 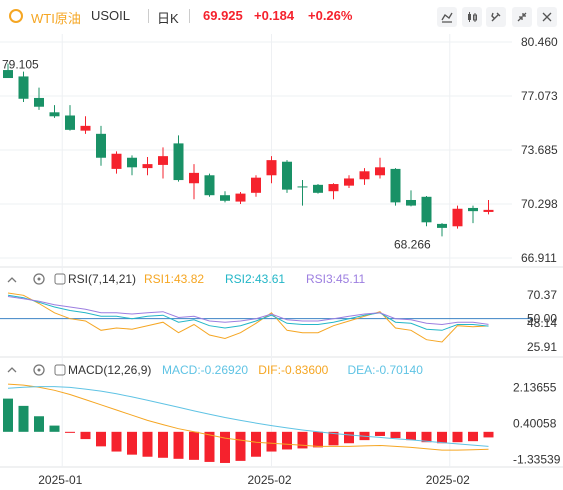 I want to click on price-tick-label: 73.685, so click(x=539, y=150).